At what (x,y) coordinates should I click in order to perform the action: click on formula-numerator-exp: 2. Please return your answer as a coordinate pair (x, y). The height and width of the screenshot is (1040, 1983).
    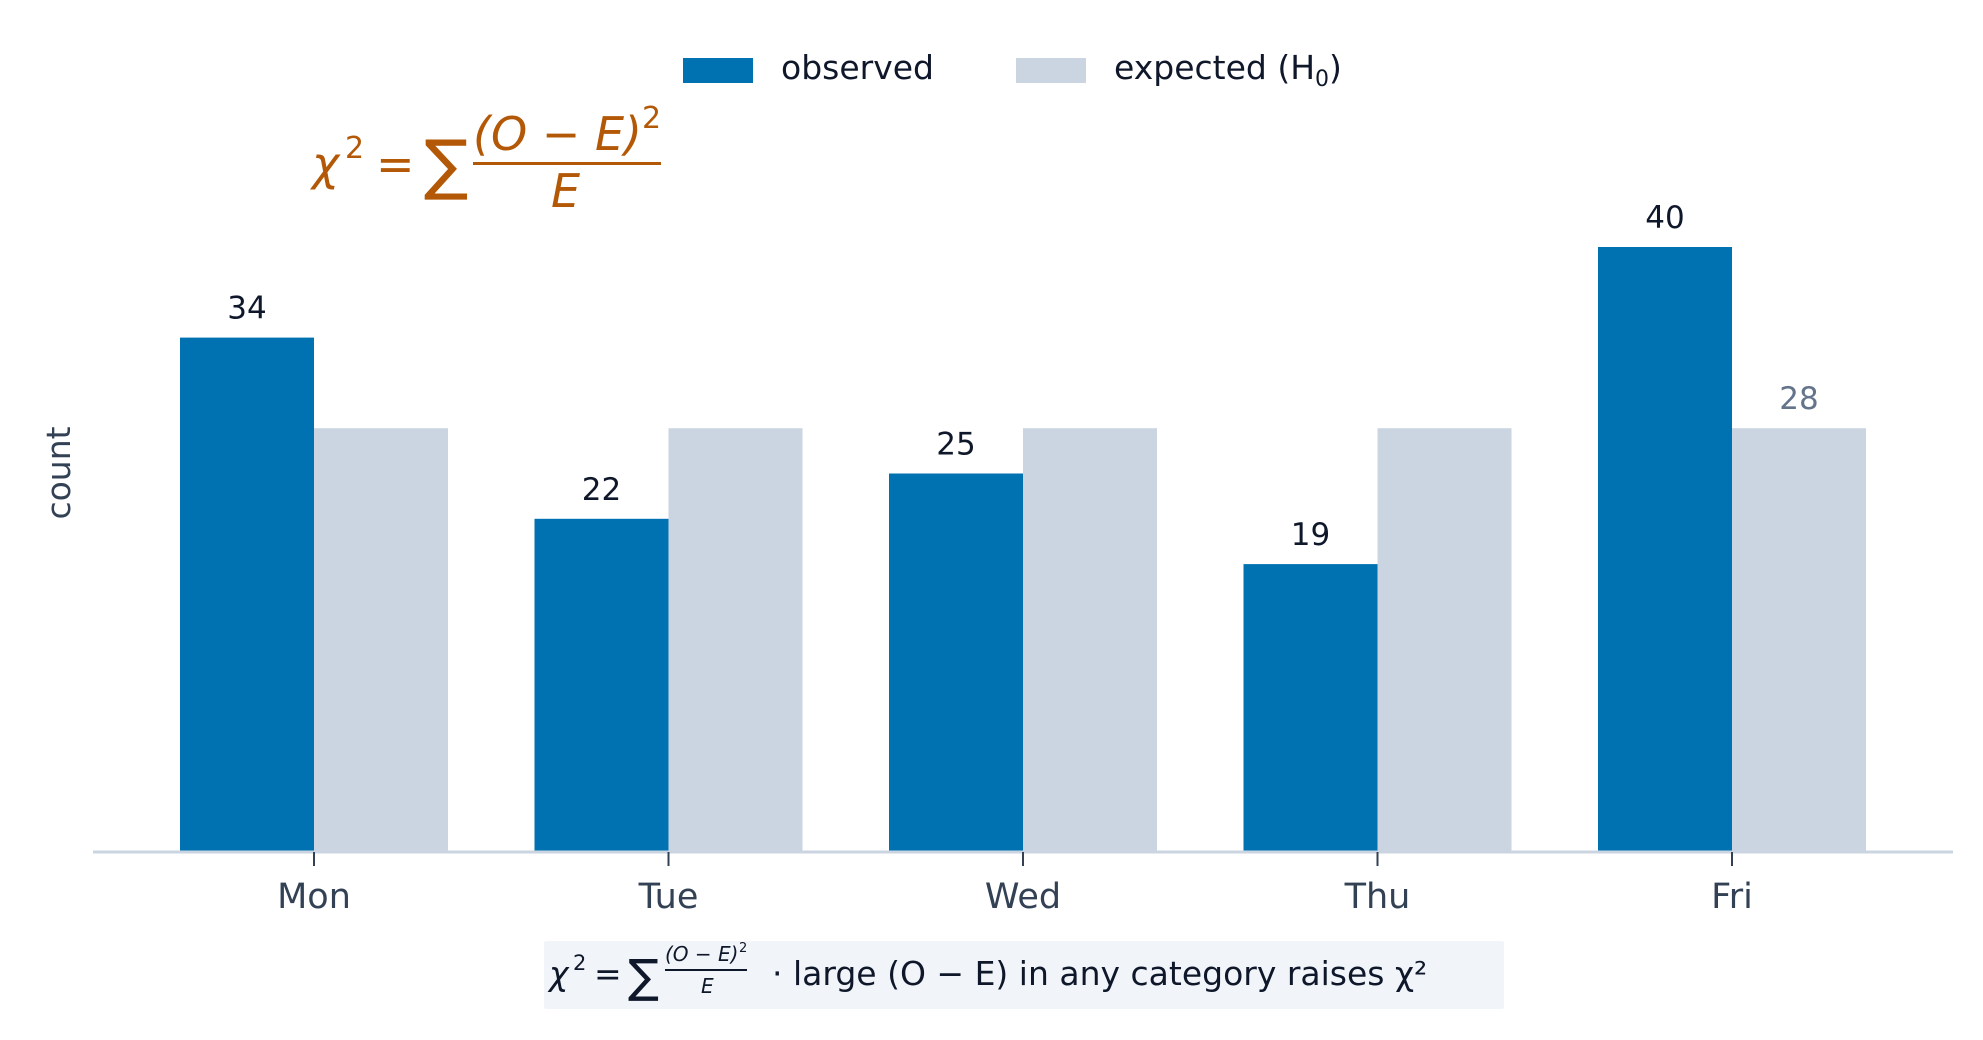
    Looking at the image, I should click on (651, 118).